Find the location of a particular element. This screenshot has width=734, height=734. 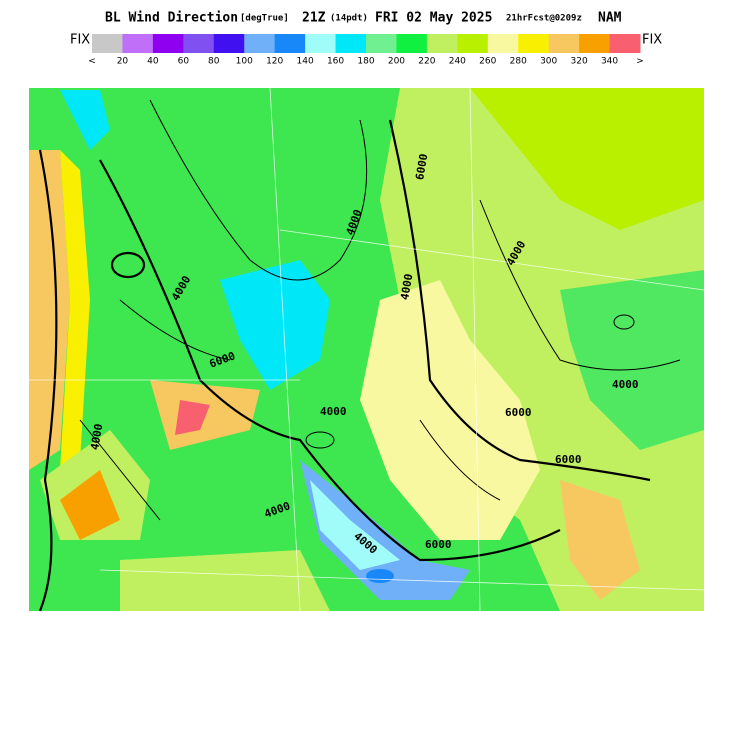

colorbar-label: 140 is located at coordinates (305, 62).